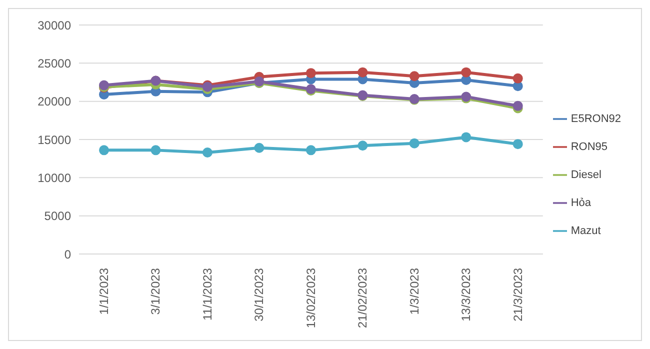 The image size is (650, 349). I want to click on legend-label: Hỏa, so click(581, 202).